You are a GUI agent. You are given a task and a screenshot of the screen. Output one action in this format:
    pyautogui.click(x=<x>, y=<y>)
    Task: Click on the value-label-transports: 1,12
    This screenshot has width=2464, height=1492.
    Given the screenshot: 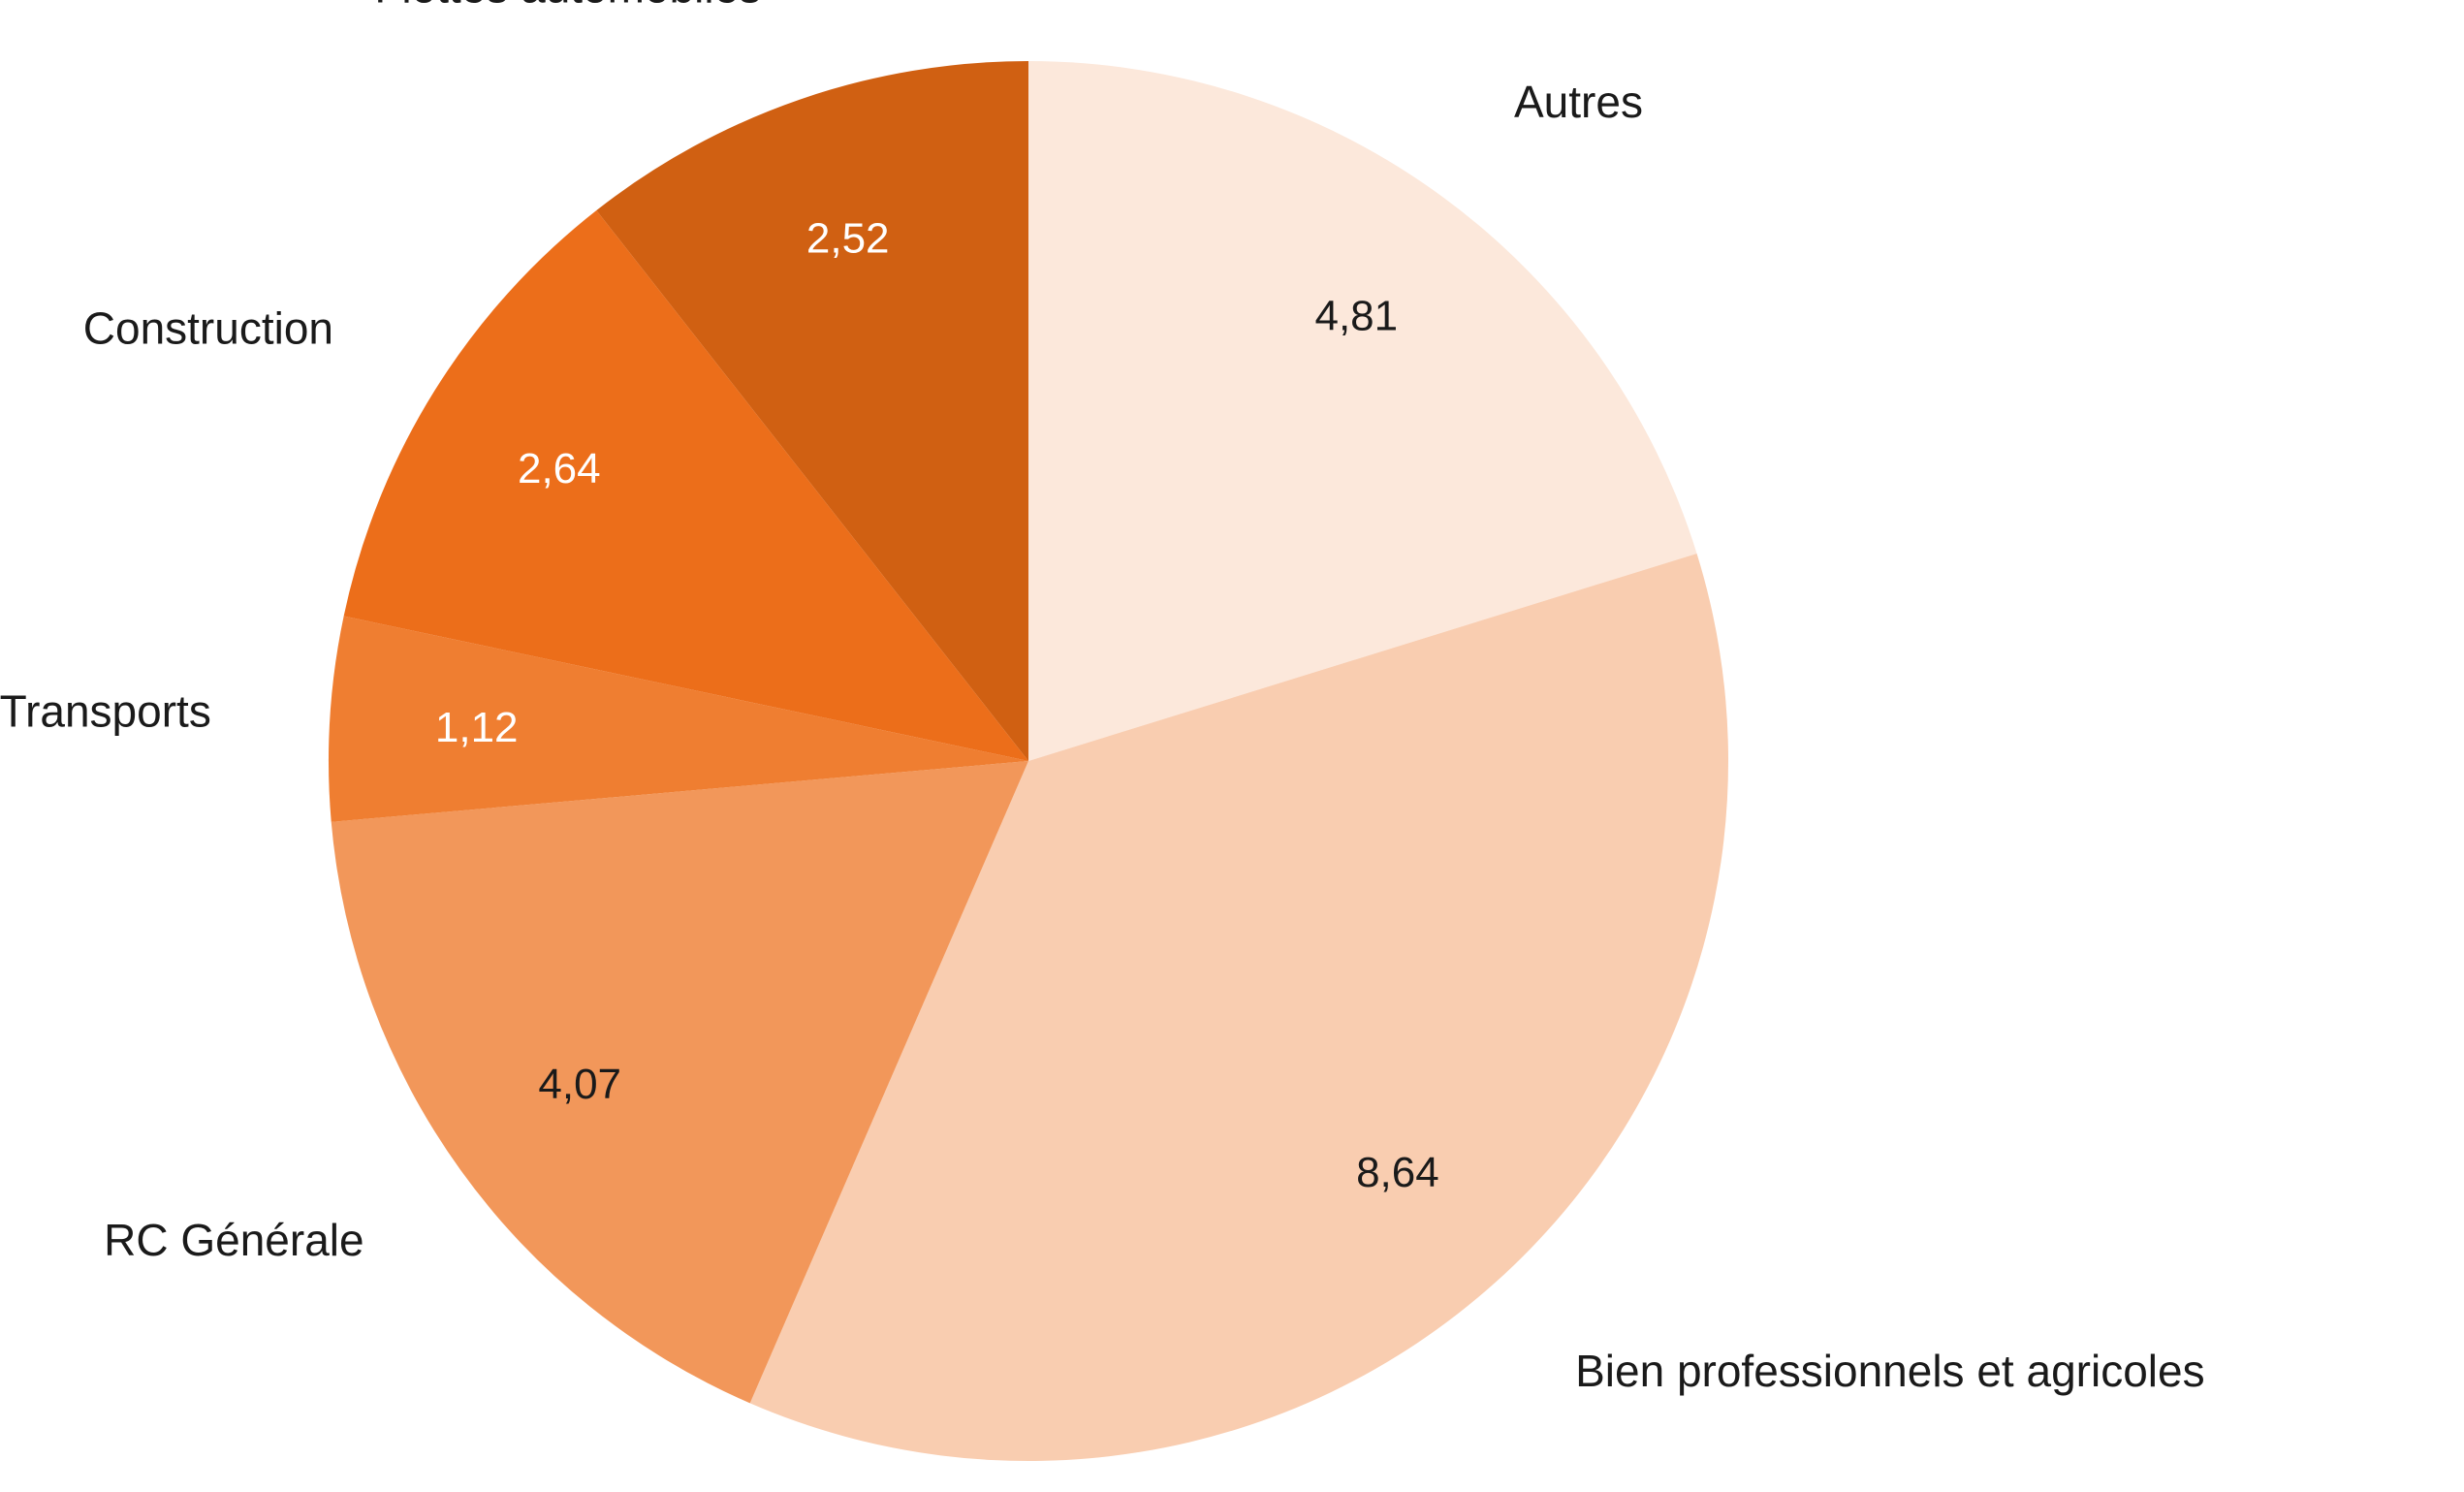 What is the action you would take?
    pyautogui.click(x=477, y=727)
    